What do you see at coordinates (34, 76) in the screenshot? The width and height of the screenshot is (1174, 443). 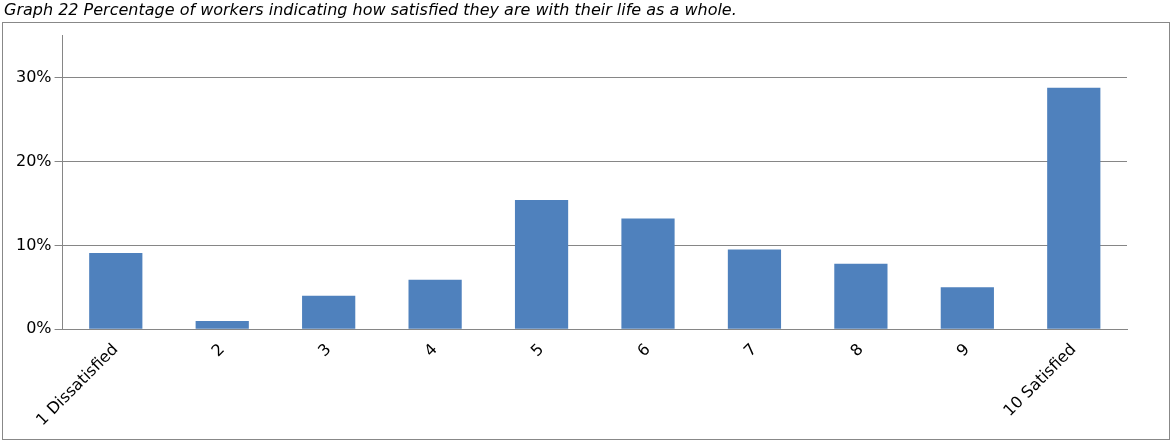 I see `y-tick-label: 30%` at bounding box center [34, 76].